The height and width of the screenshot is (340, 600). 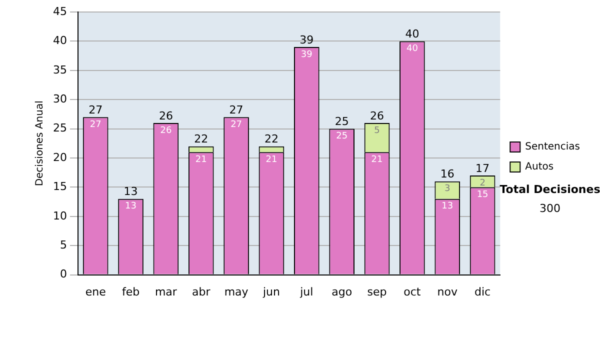 I want to click on data-label: 3, so click(x=447, y=189).